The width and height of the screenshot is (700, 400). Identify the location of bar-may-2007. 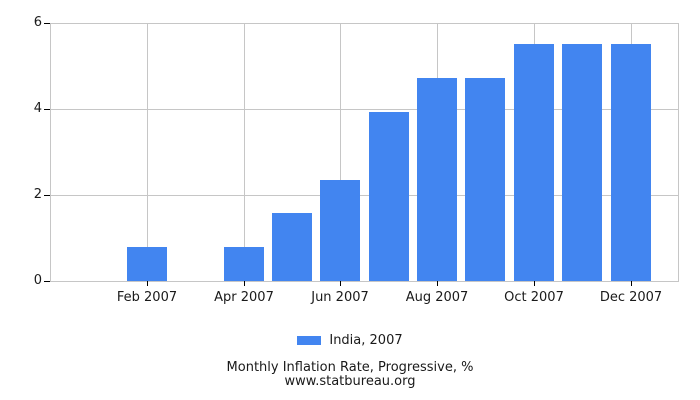
(292, 247).